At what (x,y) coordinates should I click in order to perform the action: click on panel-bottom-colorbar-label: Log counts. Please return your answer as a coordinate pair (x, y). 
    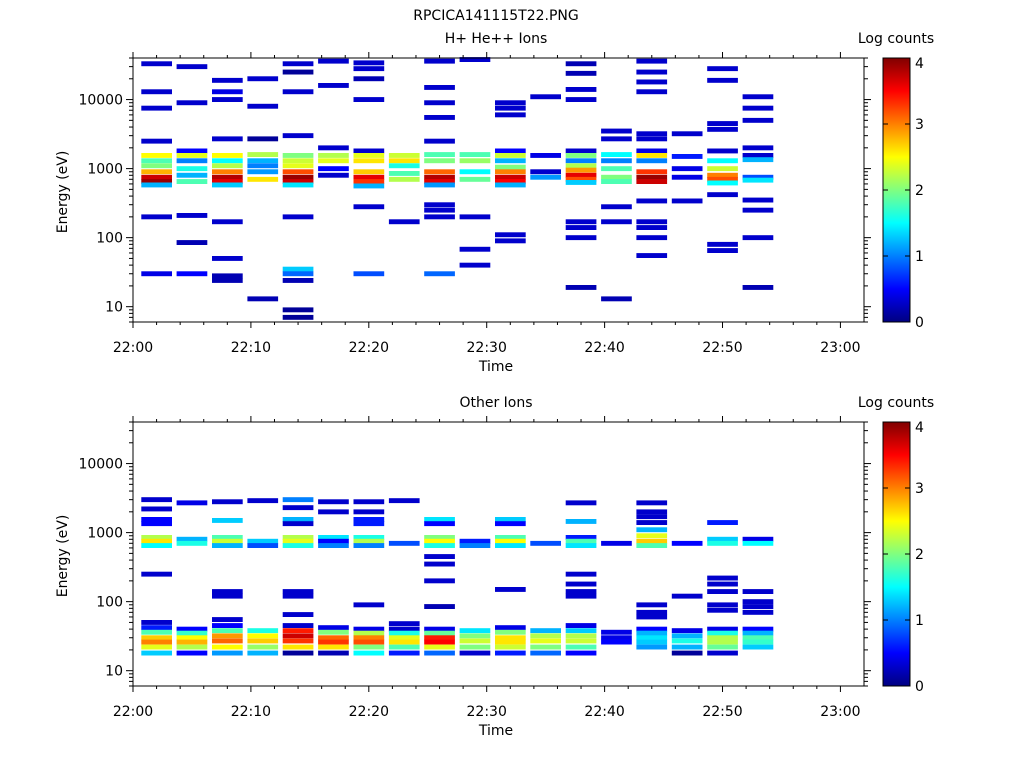
    Looking at the image, I should click on (896, 403).